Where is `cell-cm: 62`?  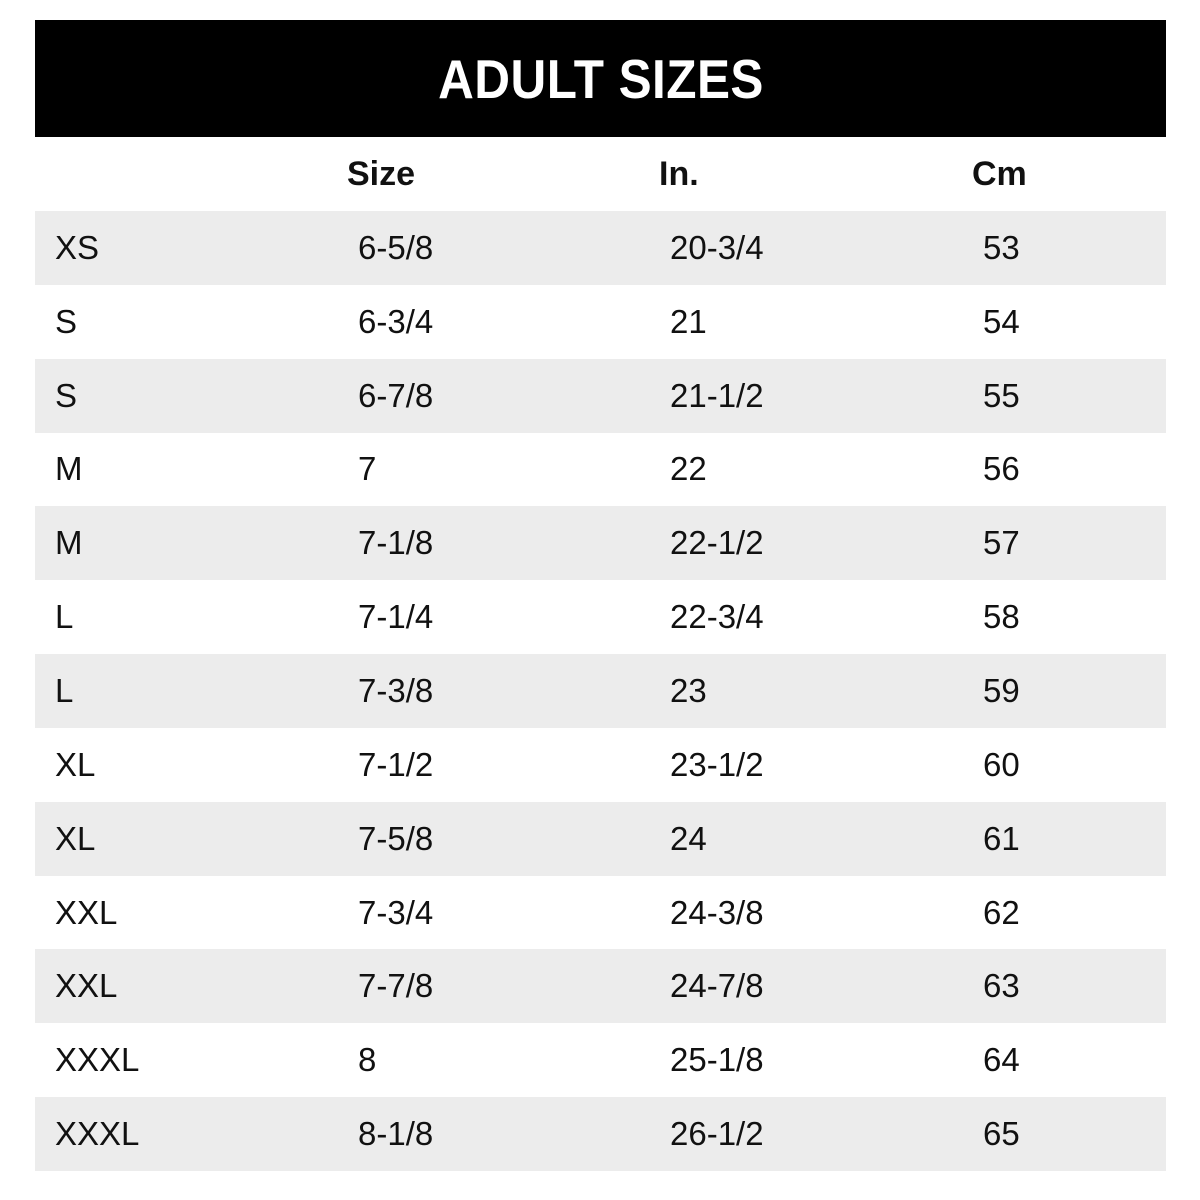 cell-cm: 62 is located at coordinates (1001, 912).